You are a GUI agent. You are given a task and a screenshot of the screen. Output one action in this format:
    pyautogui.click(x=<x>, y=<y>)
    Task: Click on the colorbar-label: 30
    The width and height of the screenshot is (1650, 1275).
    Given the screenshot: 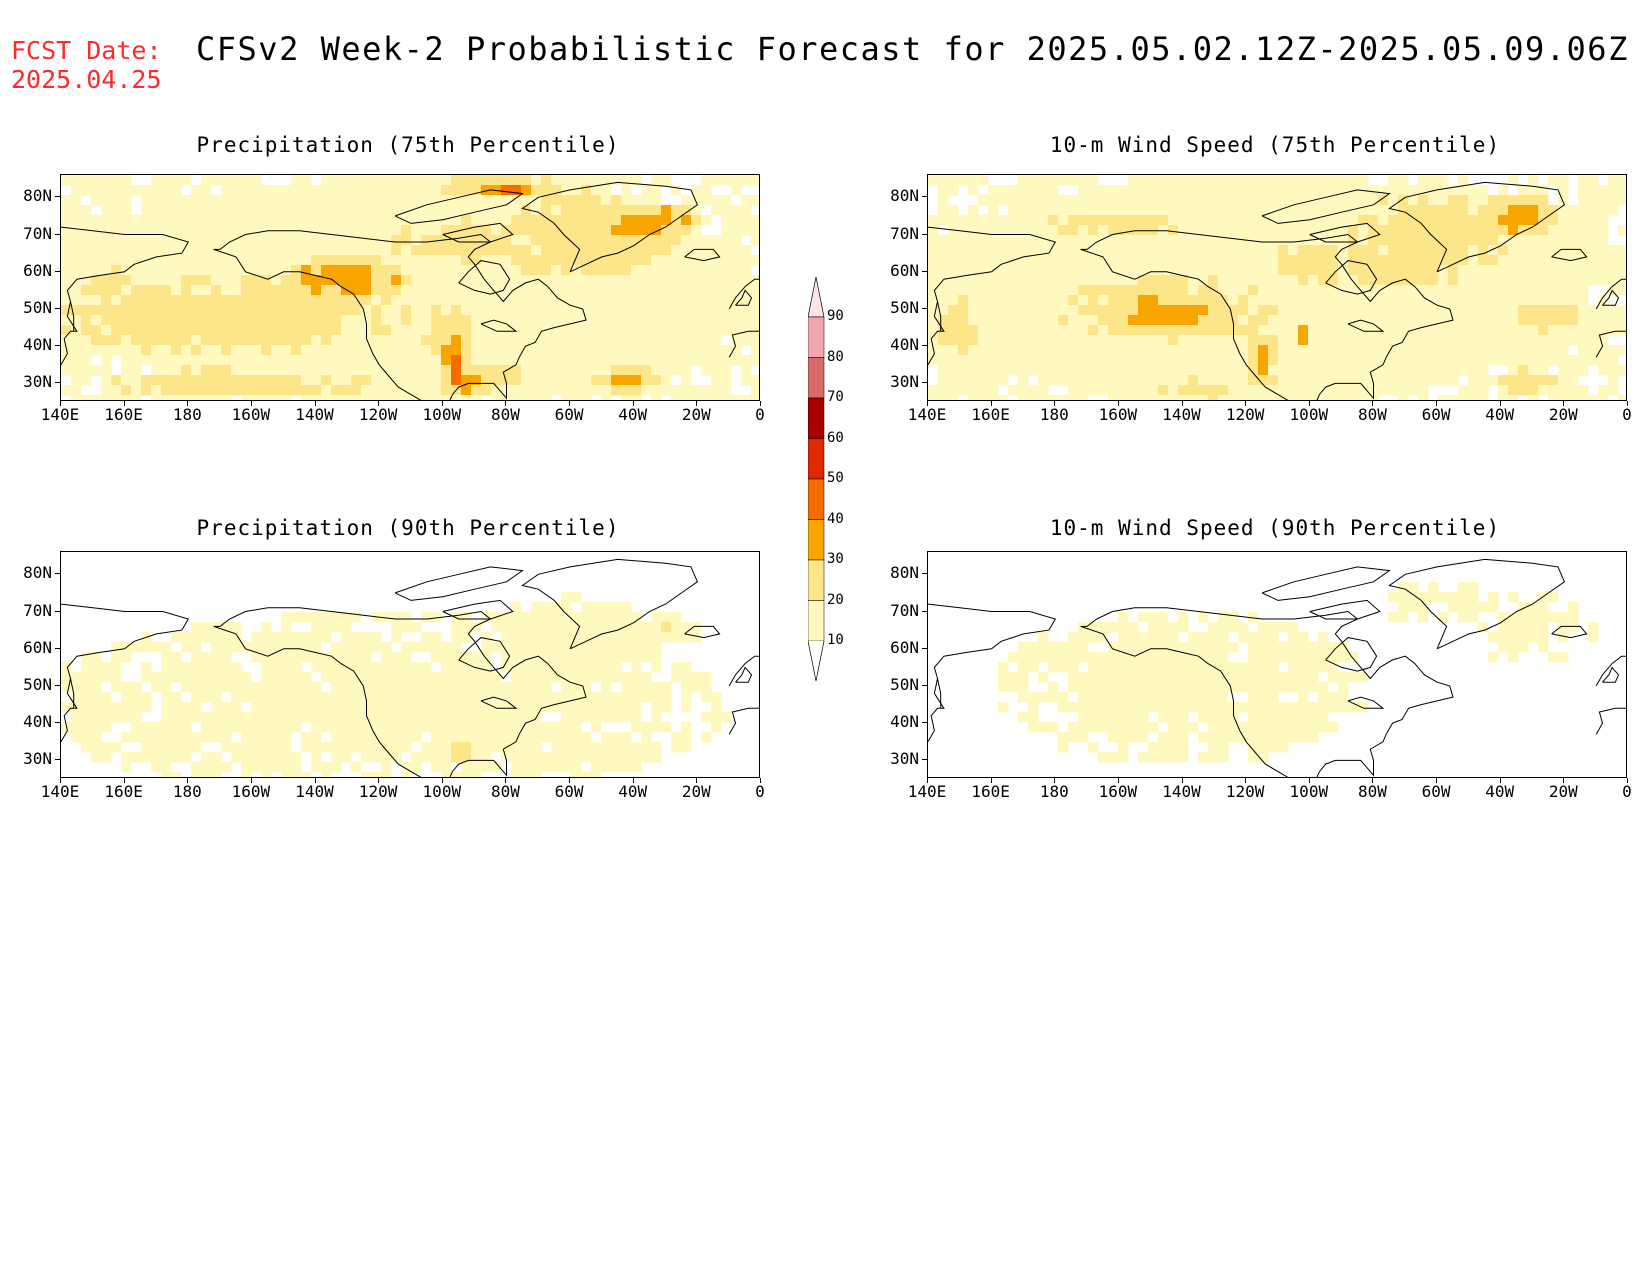 What is the action you would take?
    pyautogui.click(x=835, y=559)
    